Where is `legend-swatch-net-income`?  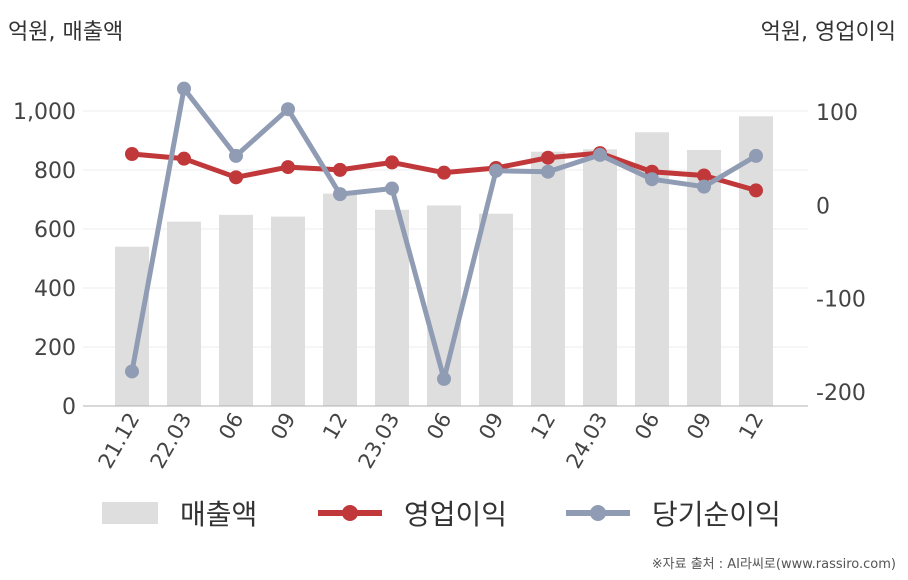
legend-swatch-net-income is located at coordinates (598, 513).